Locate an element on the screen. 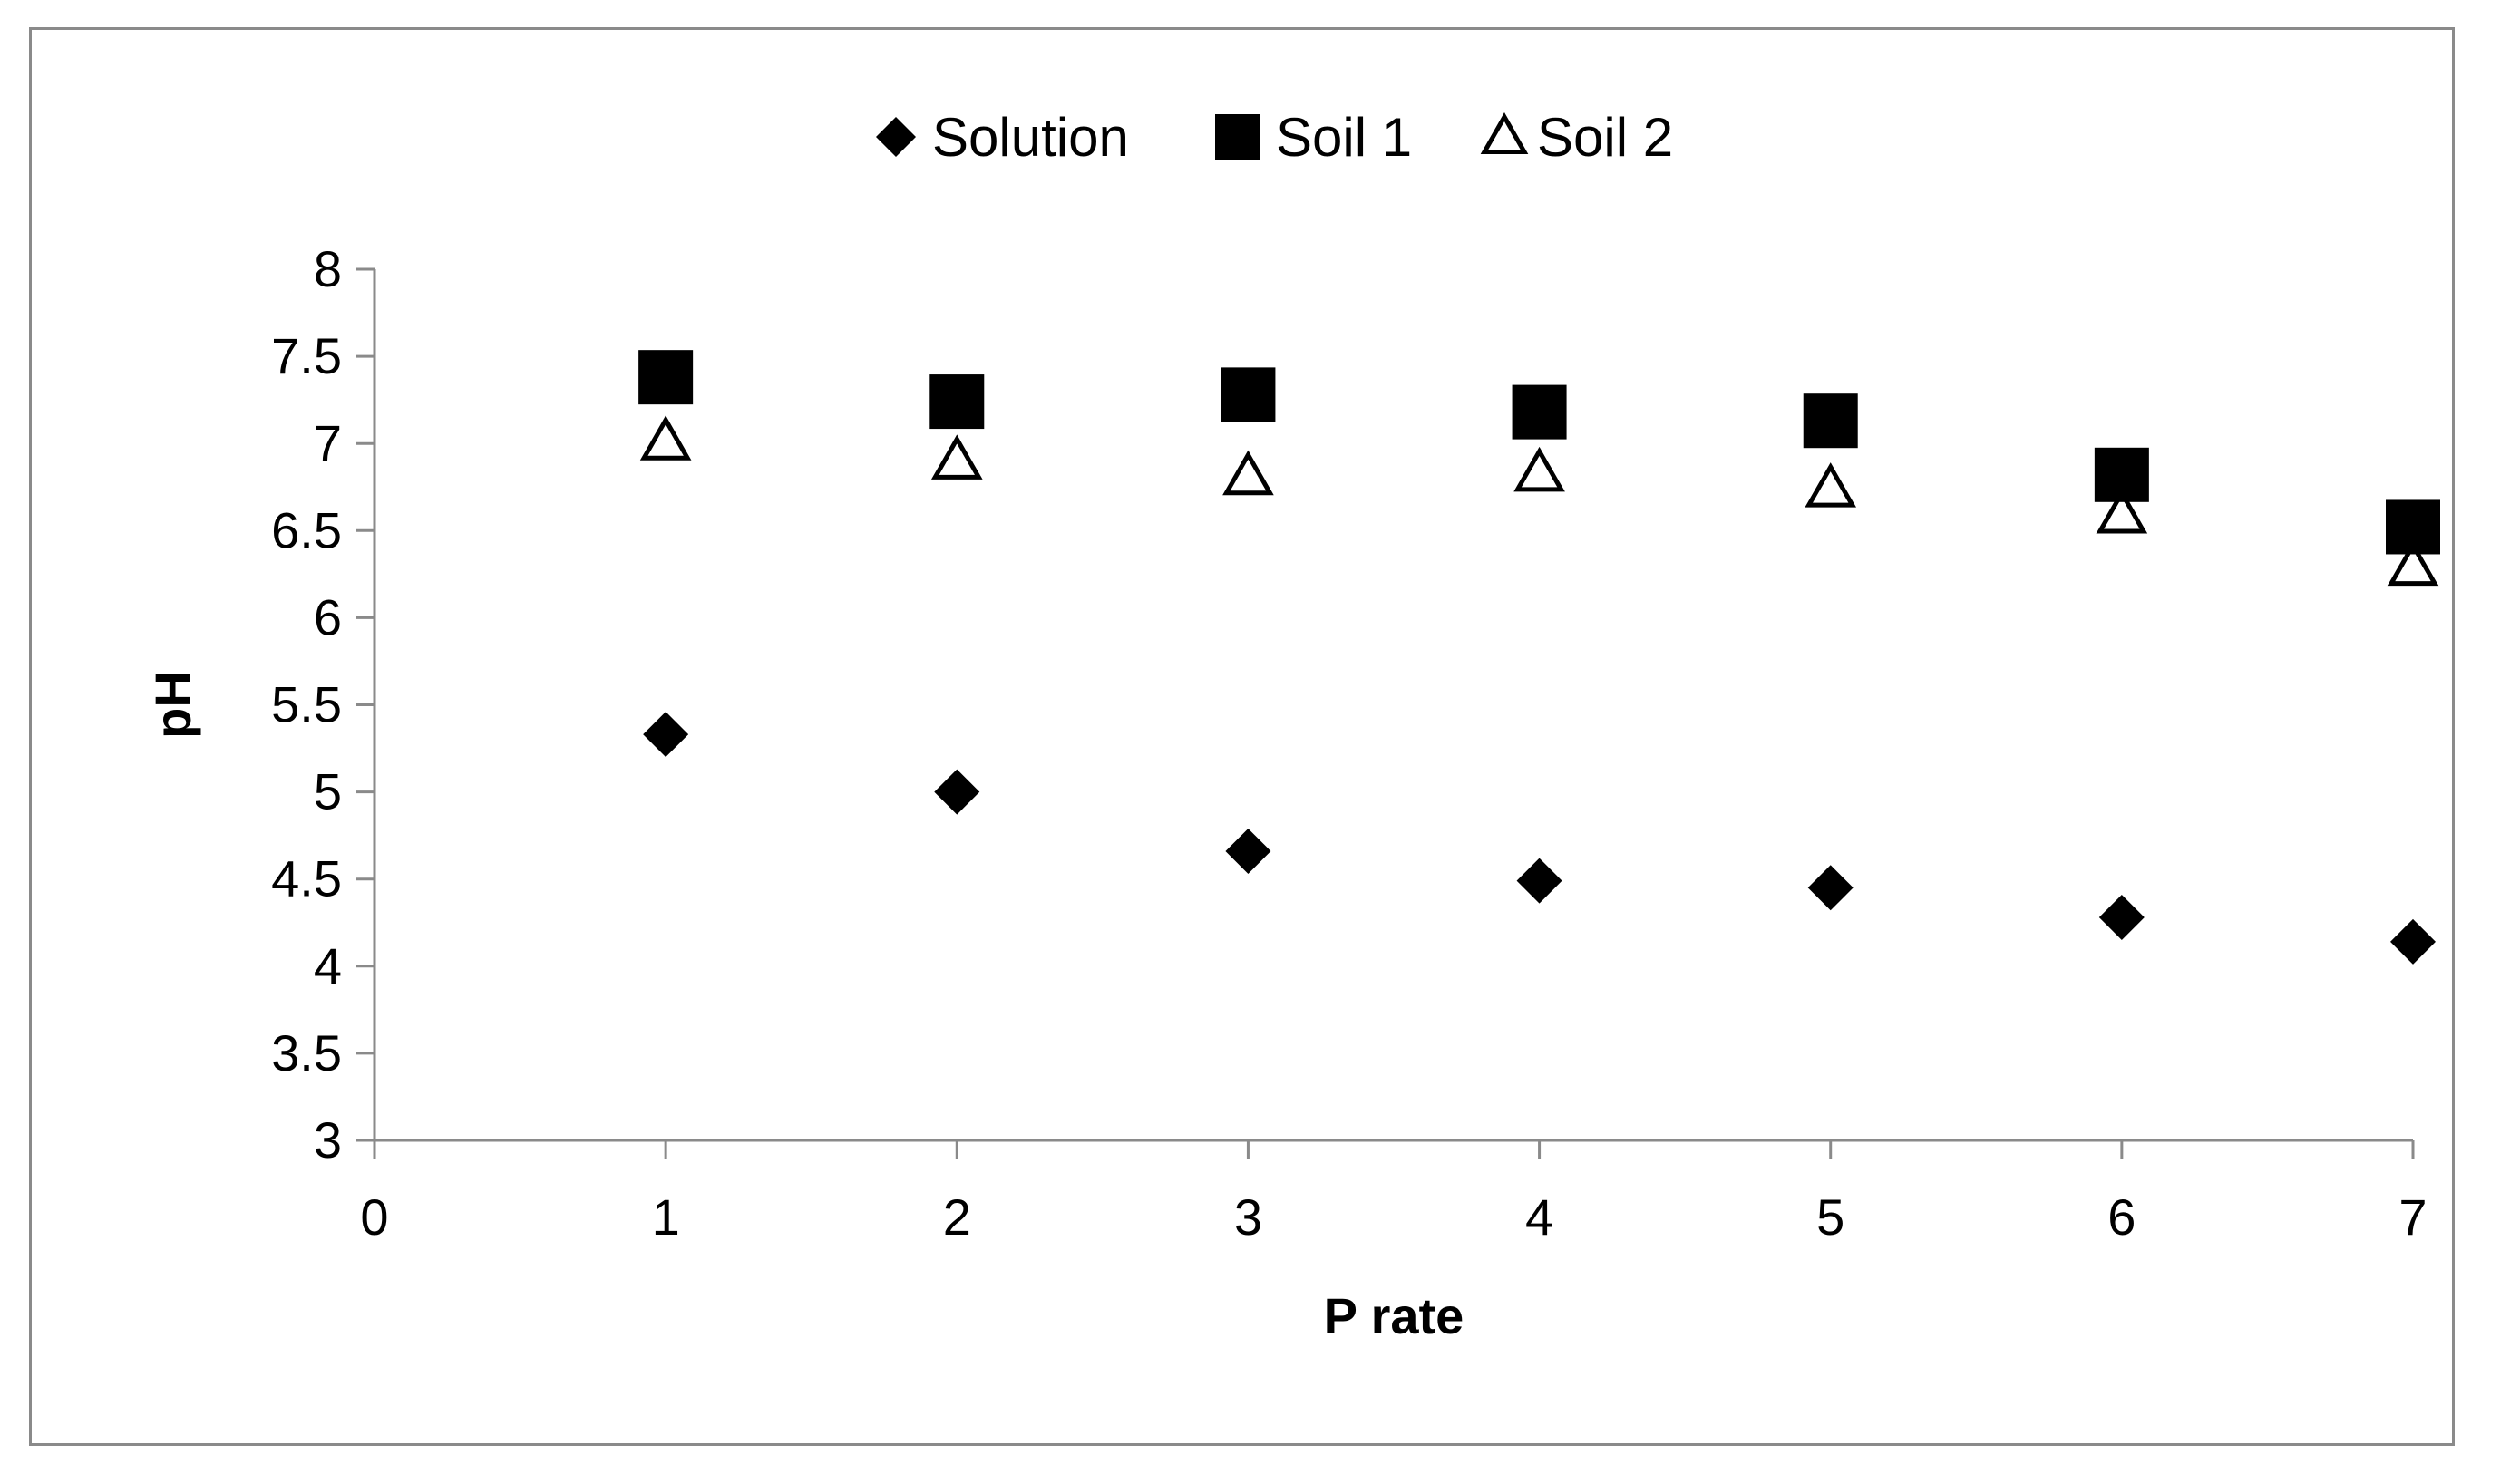  y-tick-label: 3 is located at coordinates (328, 1139).